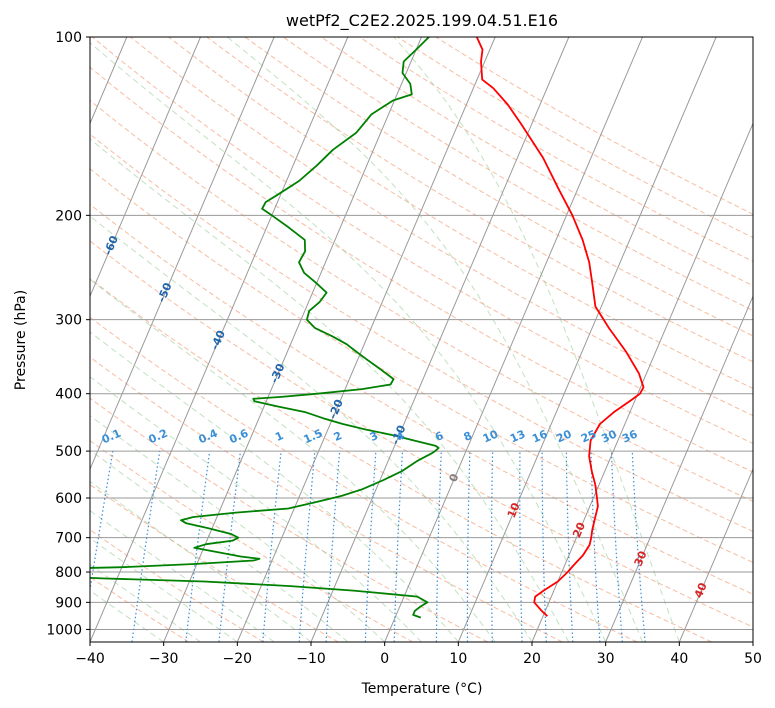 Image resolution: width=775 pixels, height=708 pixels. What do you see at coordinates (208, 436) in the screenshot?
I see `mixing-ratio-label: 0.4` at bounding box center [208, 436].